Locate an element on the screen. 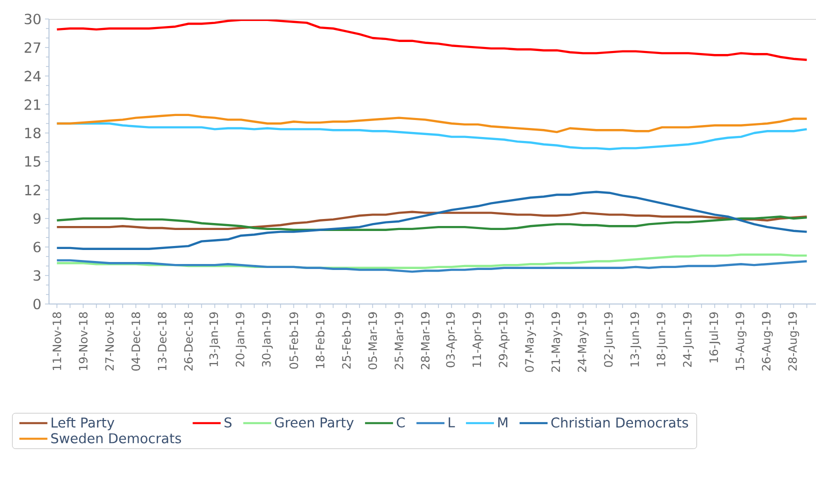 This screenshot has height=478, width=816. legend-label: L is located at coordinates (451, 422).